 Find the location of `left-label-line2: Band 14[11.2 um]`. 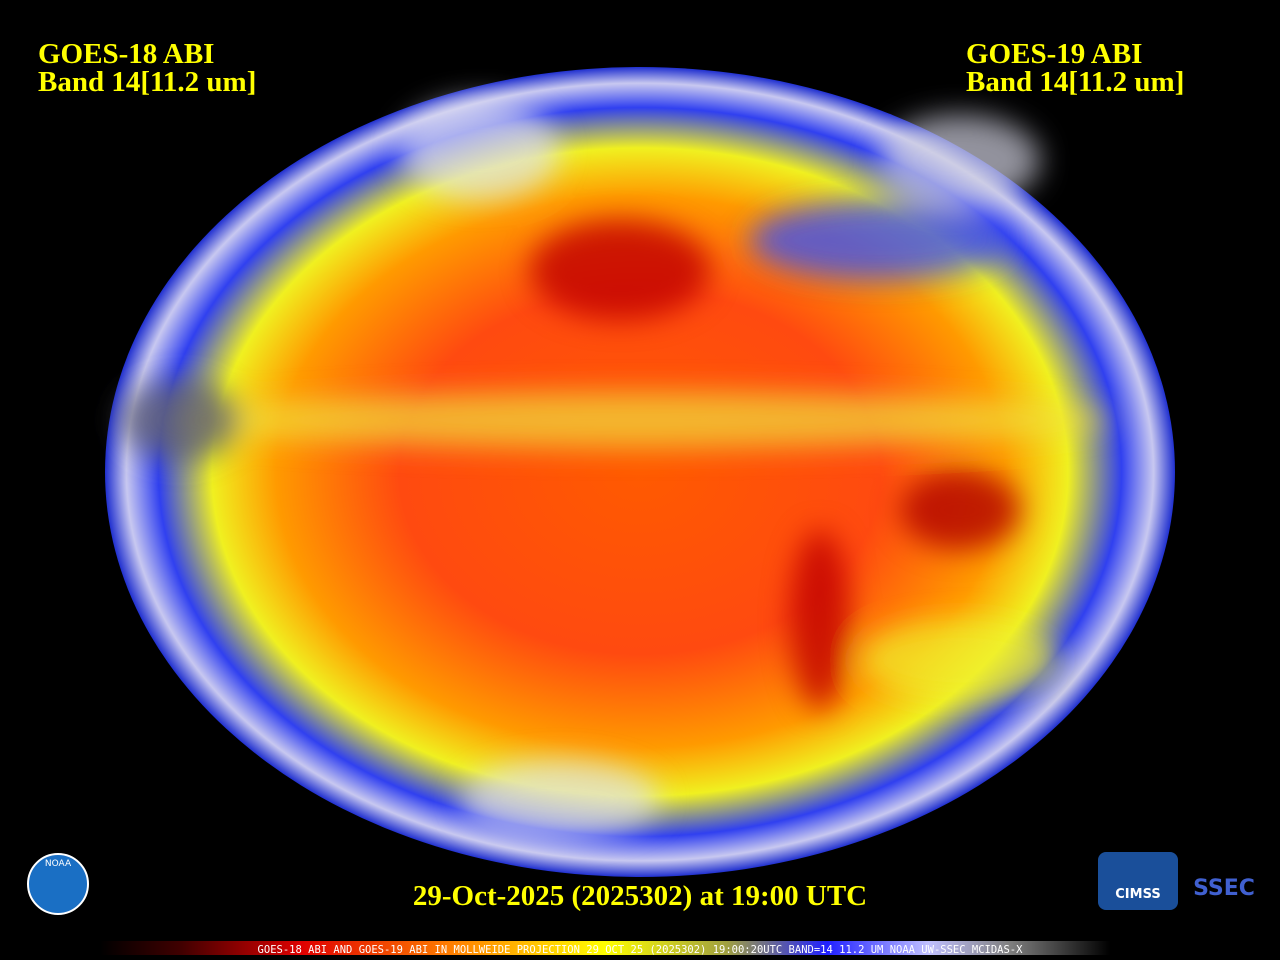

left-label-line2: Band 14[11.2 um] is located at coordinates (147, 82).